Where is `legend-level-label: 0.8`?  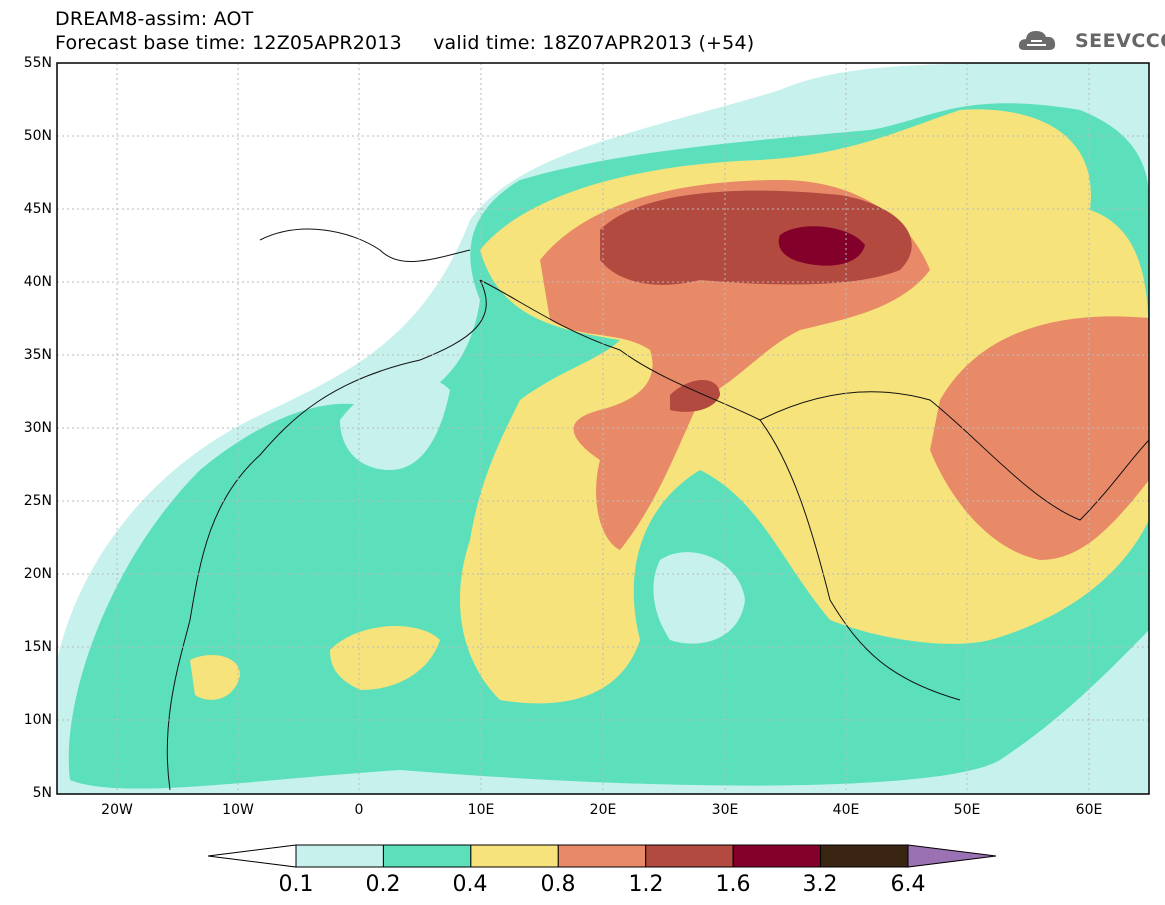 legend-level-label: 0.8 is located at coordinates (558, 884).